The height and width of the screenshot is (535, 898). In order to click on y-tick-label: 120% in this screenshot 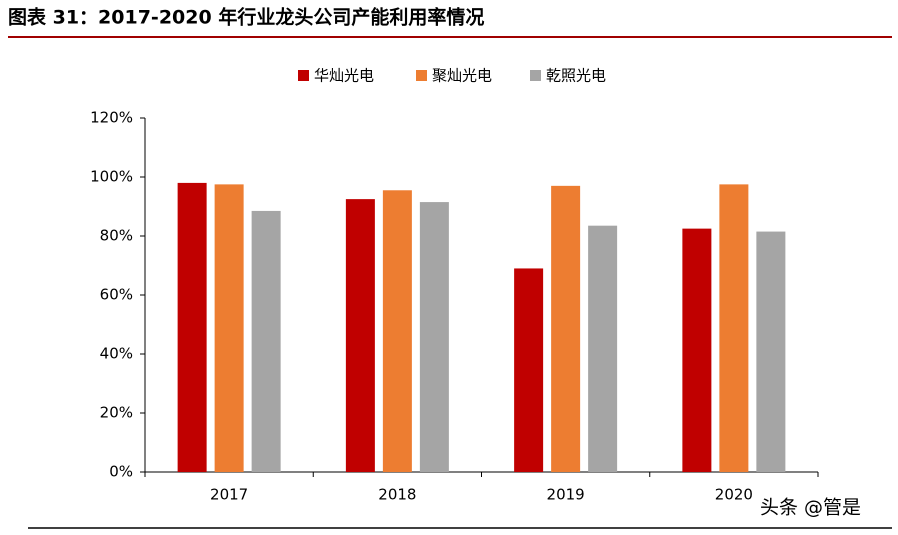, I will do `click(111, 118)`.